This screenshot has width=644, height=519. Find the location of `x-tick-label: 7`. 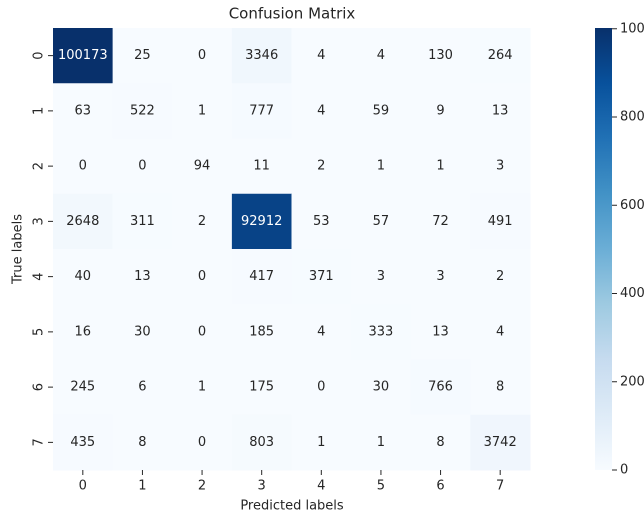

x-tick-label: 7 is located at coordinates (500, 486).